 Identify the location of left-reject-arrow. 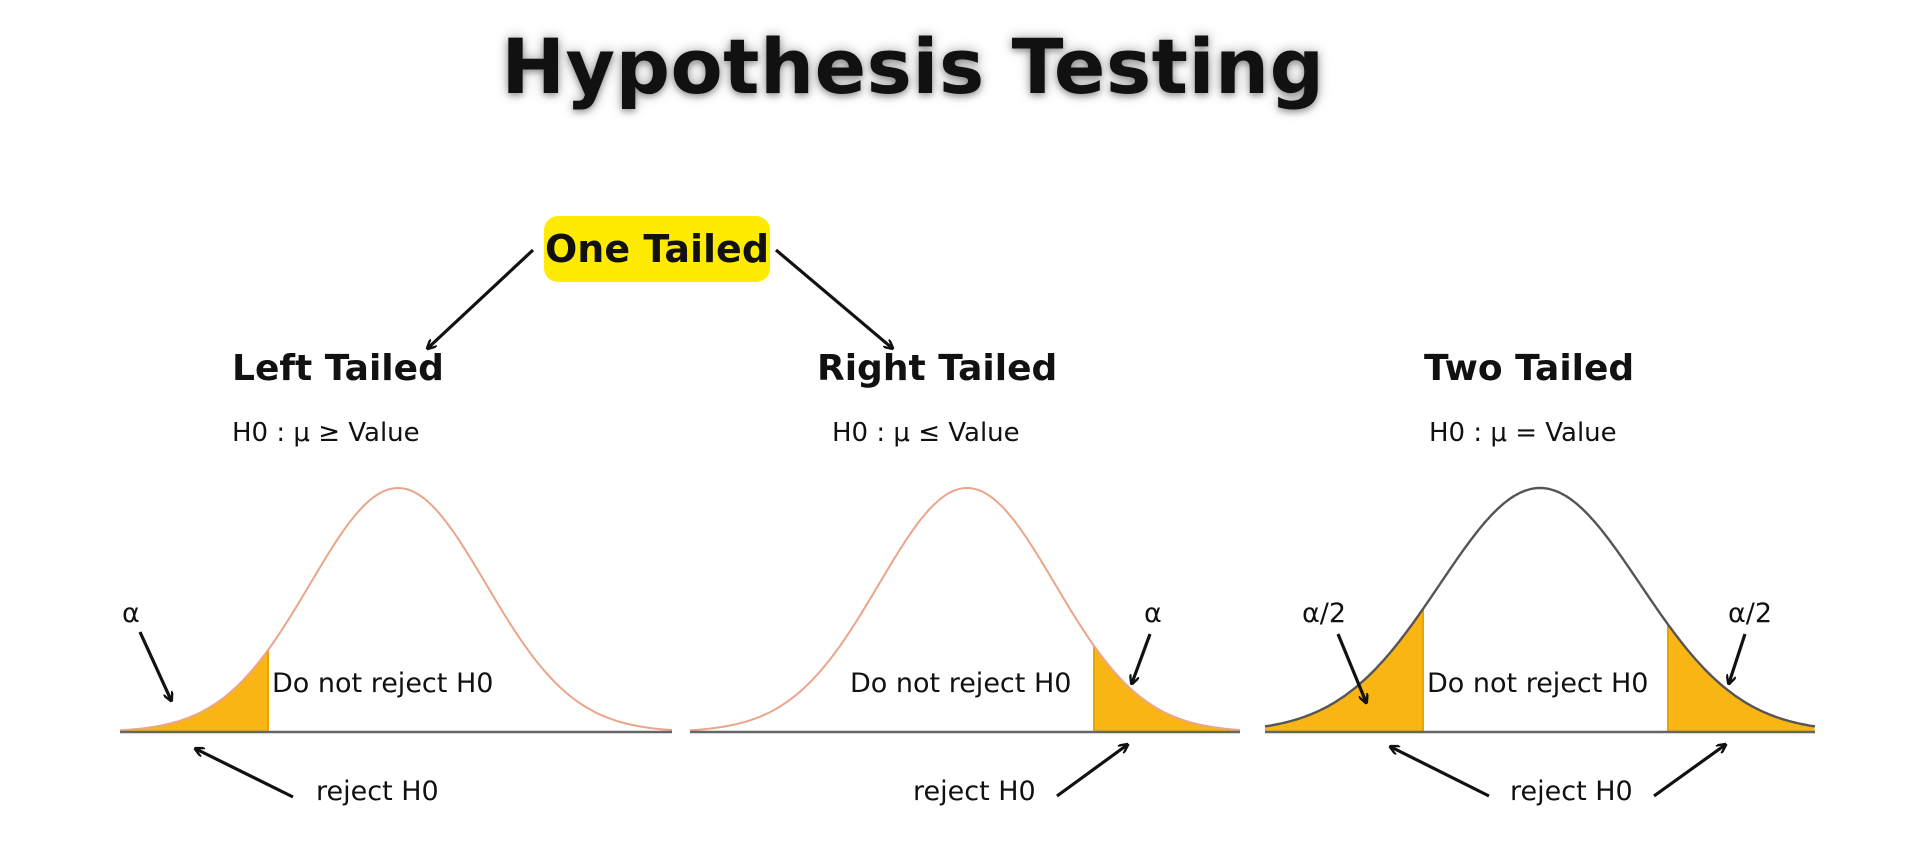
(245, 774).